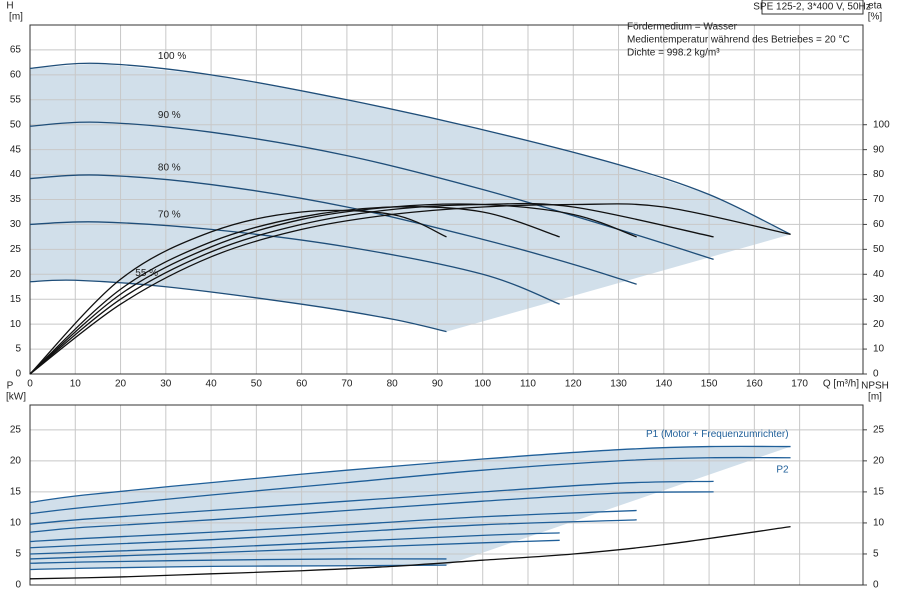 The image size is (900, 600). I want to click on x-axis-label: Q [m³/h], so click(841, 384).